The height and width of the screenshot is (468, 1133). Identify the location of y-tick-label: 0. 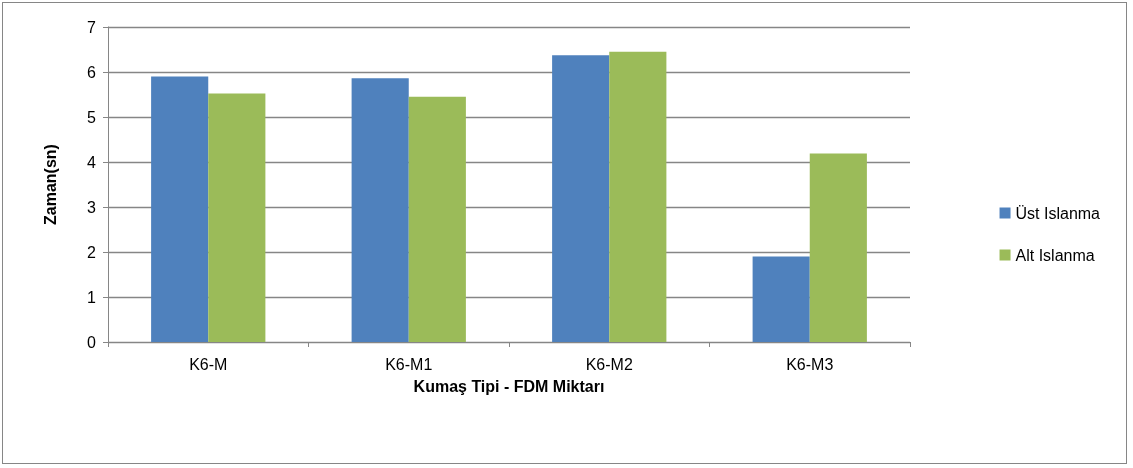
(92, 342).